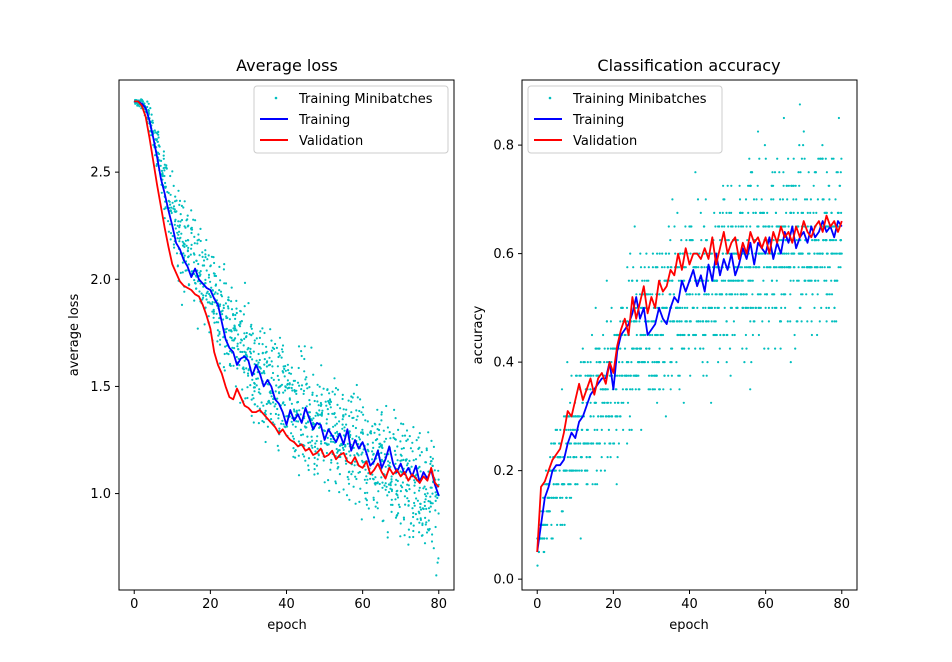 This screenshot has height=662, width=952. Describe the element at coordinates (625, 119) in the screenshot. I see `legend-box` at that location.